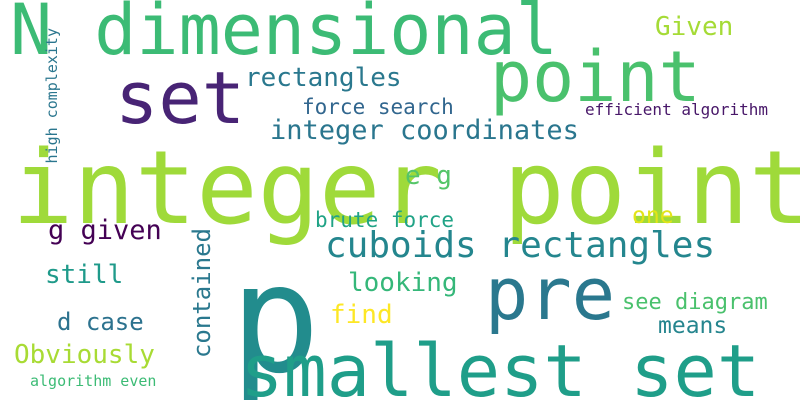 Image resolution: width=800 pixels, height=400 pixels. What do you see at coordinates (694, 27) in the screenshot?
I see `word-given: Given` at bounding box center [694, 27].